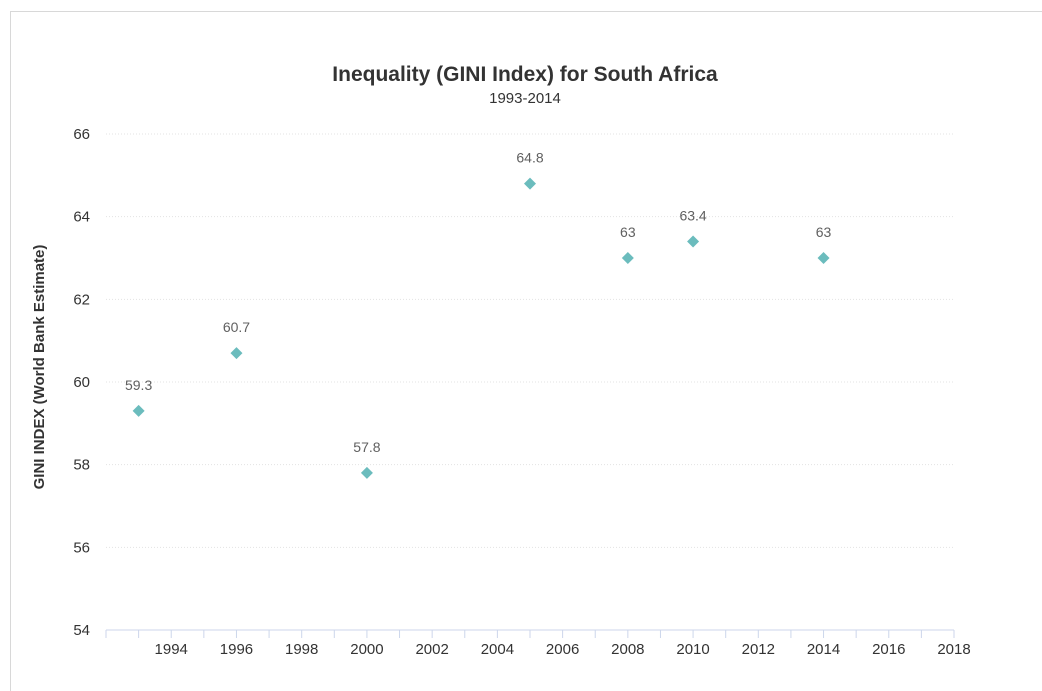 The width and height of the screenshot is (1042, 691). What do you see at coordinates (81, 630) in the screenshot?
I see `y-tick-label: 54` at bounding box center [81, 630].